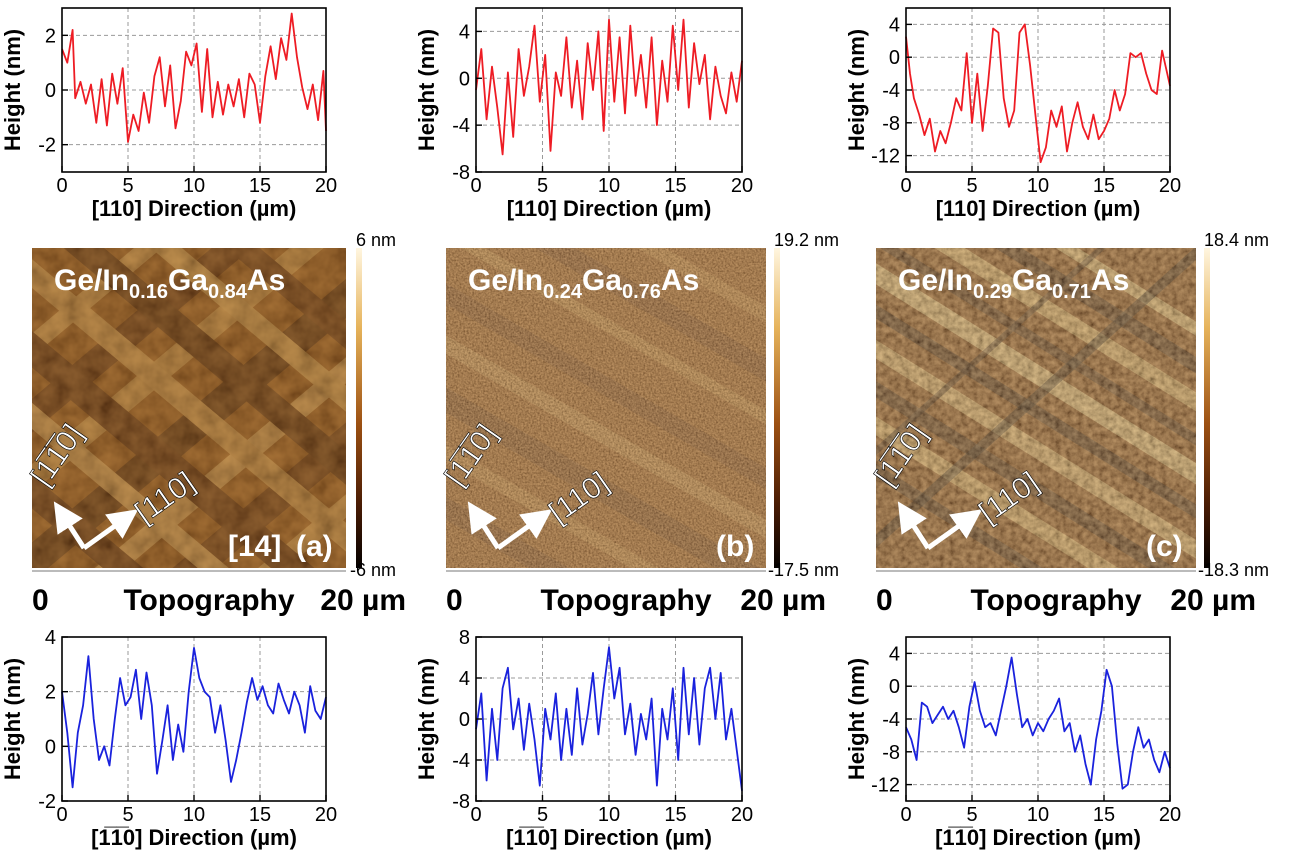 This screenshot has width=1293, height=860. I want to click on y-tick-label: -2, so click(47, 146).